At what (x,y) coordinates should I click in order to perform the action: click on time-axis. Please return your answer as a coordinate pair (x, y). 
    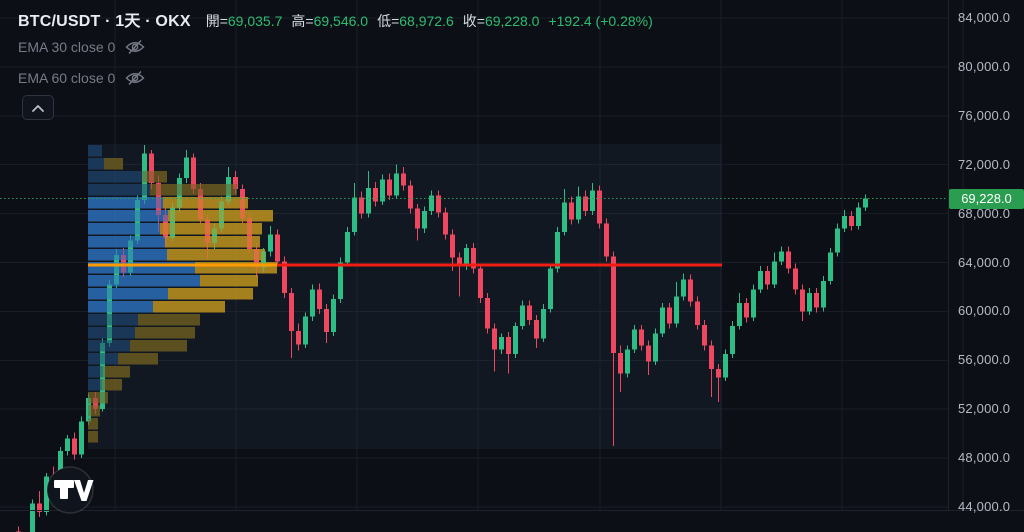
    Looking at the image, I should click on (512, 521).